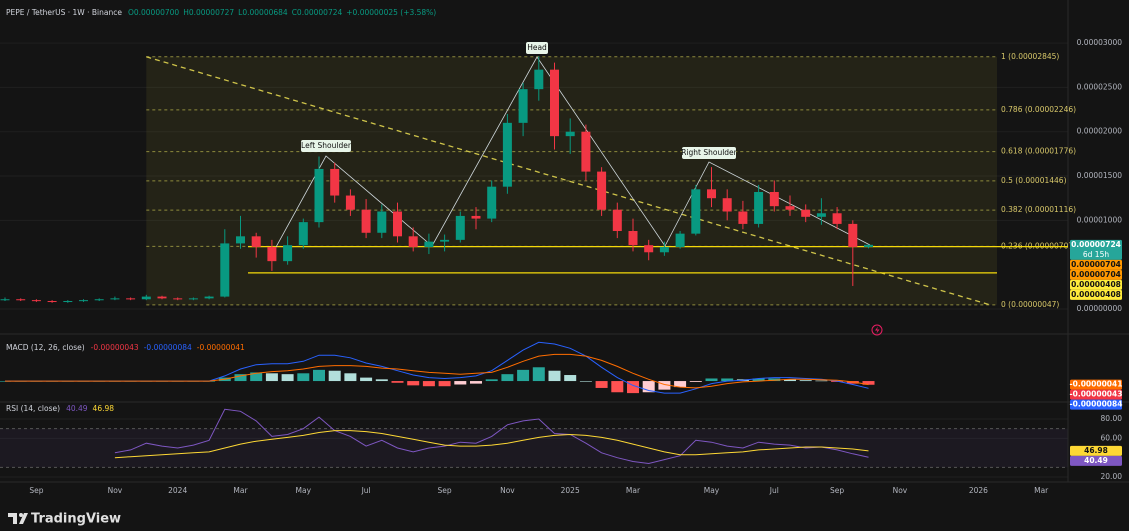 This screenshot has width=1129, height=531. I want to click on pattern-label: Left Shoulder, so click(326, 145).